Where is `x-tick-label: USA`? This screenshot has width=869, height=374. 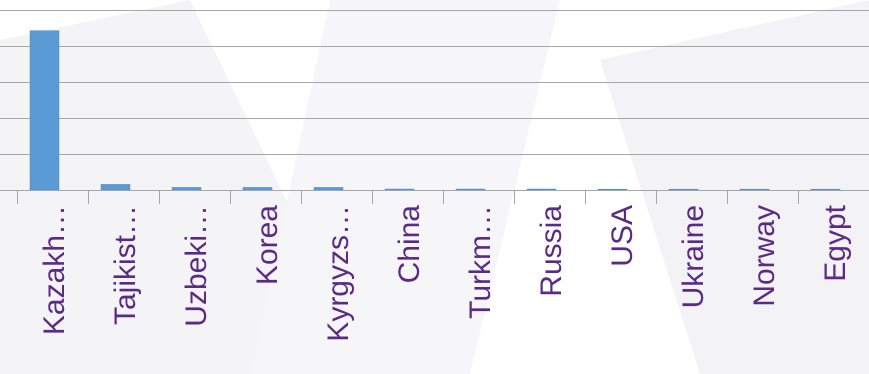
x-tick-label: USA is located at coordinates (622, 236).